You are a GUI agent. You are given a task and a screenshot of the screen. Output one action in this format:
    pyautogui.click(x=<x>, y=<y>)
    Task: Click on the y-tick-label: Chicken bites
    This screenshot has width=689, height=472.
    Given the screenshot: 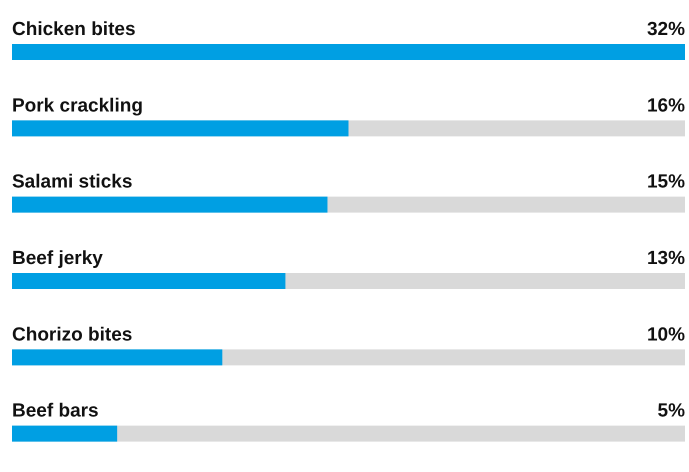 What is the action you would take?
    pyautogui.click(x=74, y=29)
    